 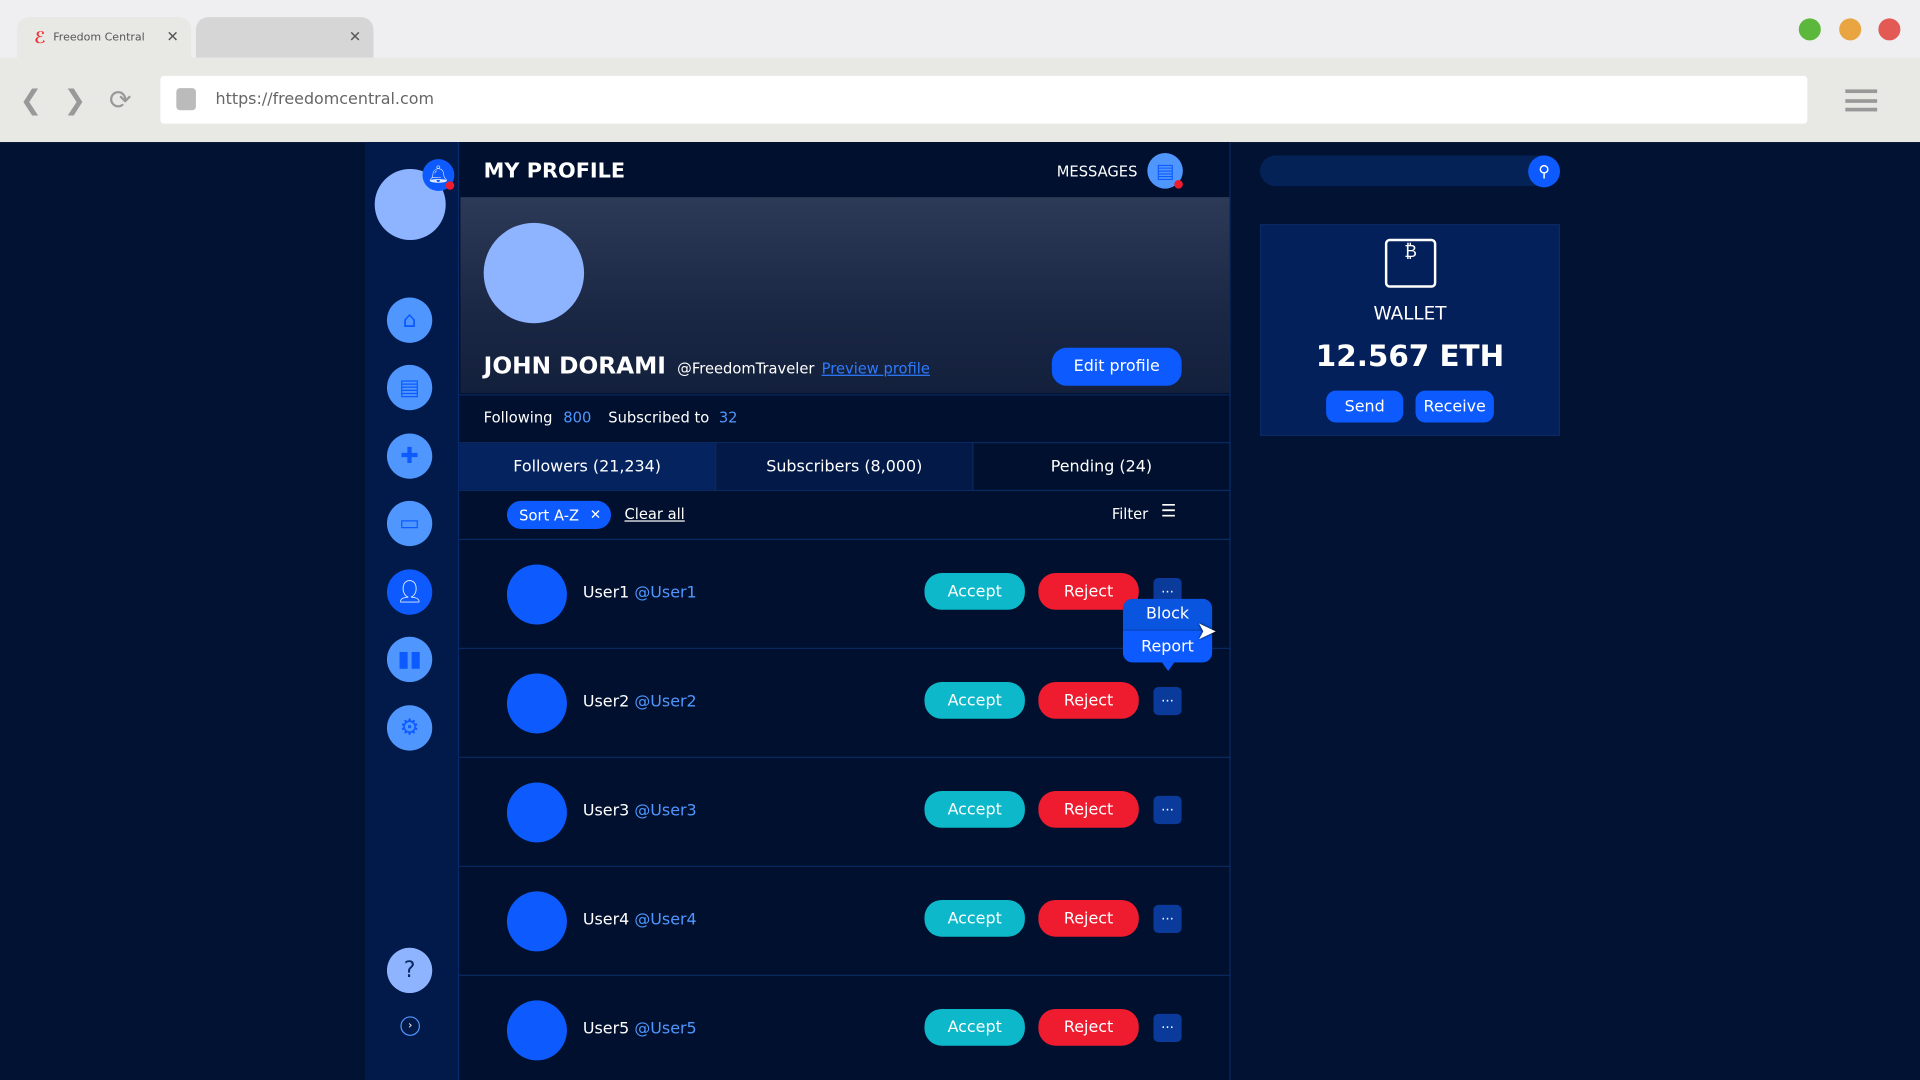 I want to click on wallet-nav-icon: ▭, so click(x=409, y=523).